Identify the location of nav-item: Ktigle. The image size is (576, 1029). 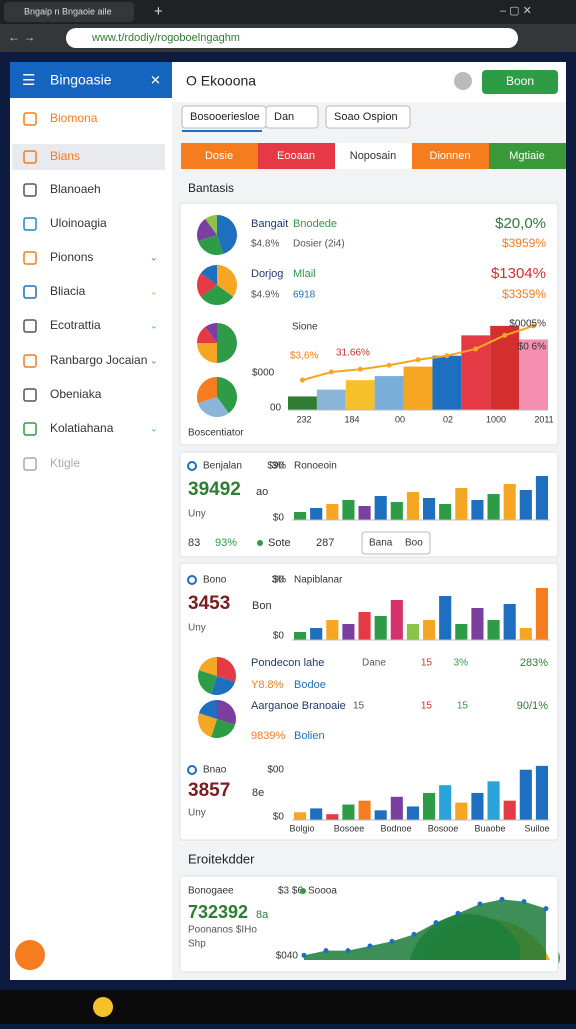
(65, 463).